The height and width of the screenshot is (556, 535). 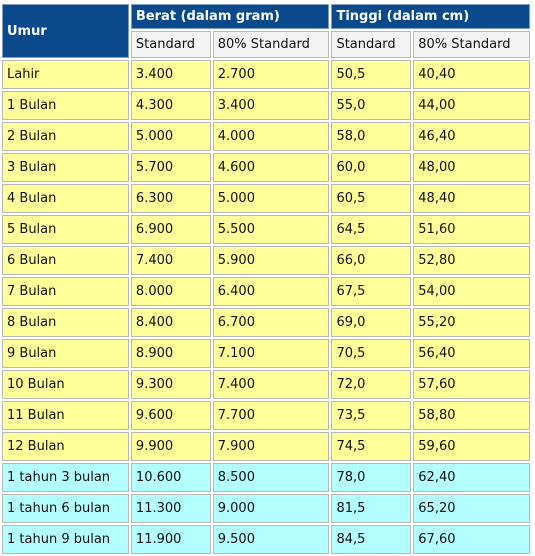 I want to click on age-cell: 10 Bulan, so click(x=65, y=384).